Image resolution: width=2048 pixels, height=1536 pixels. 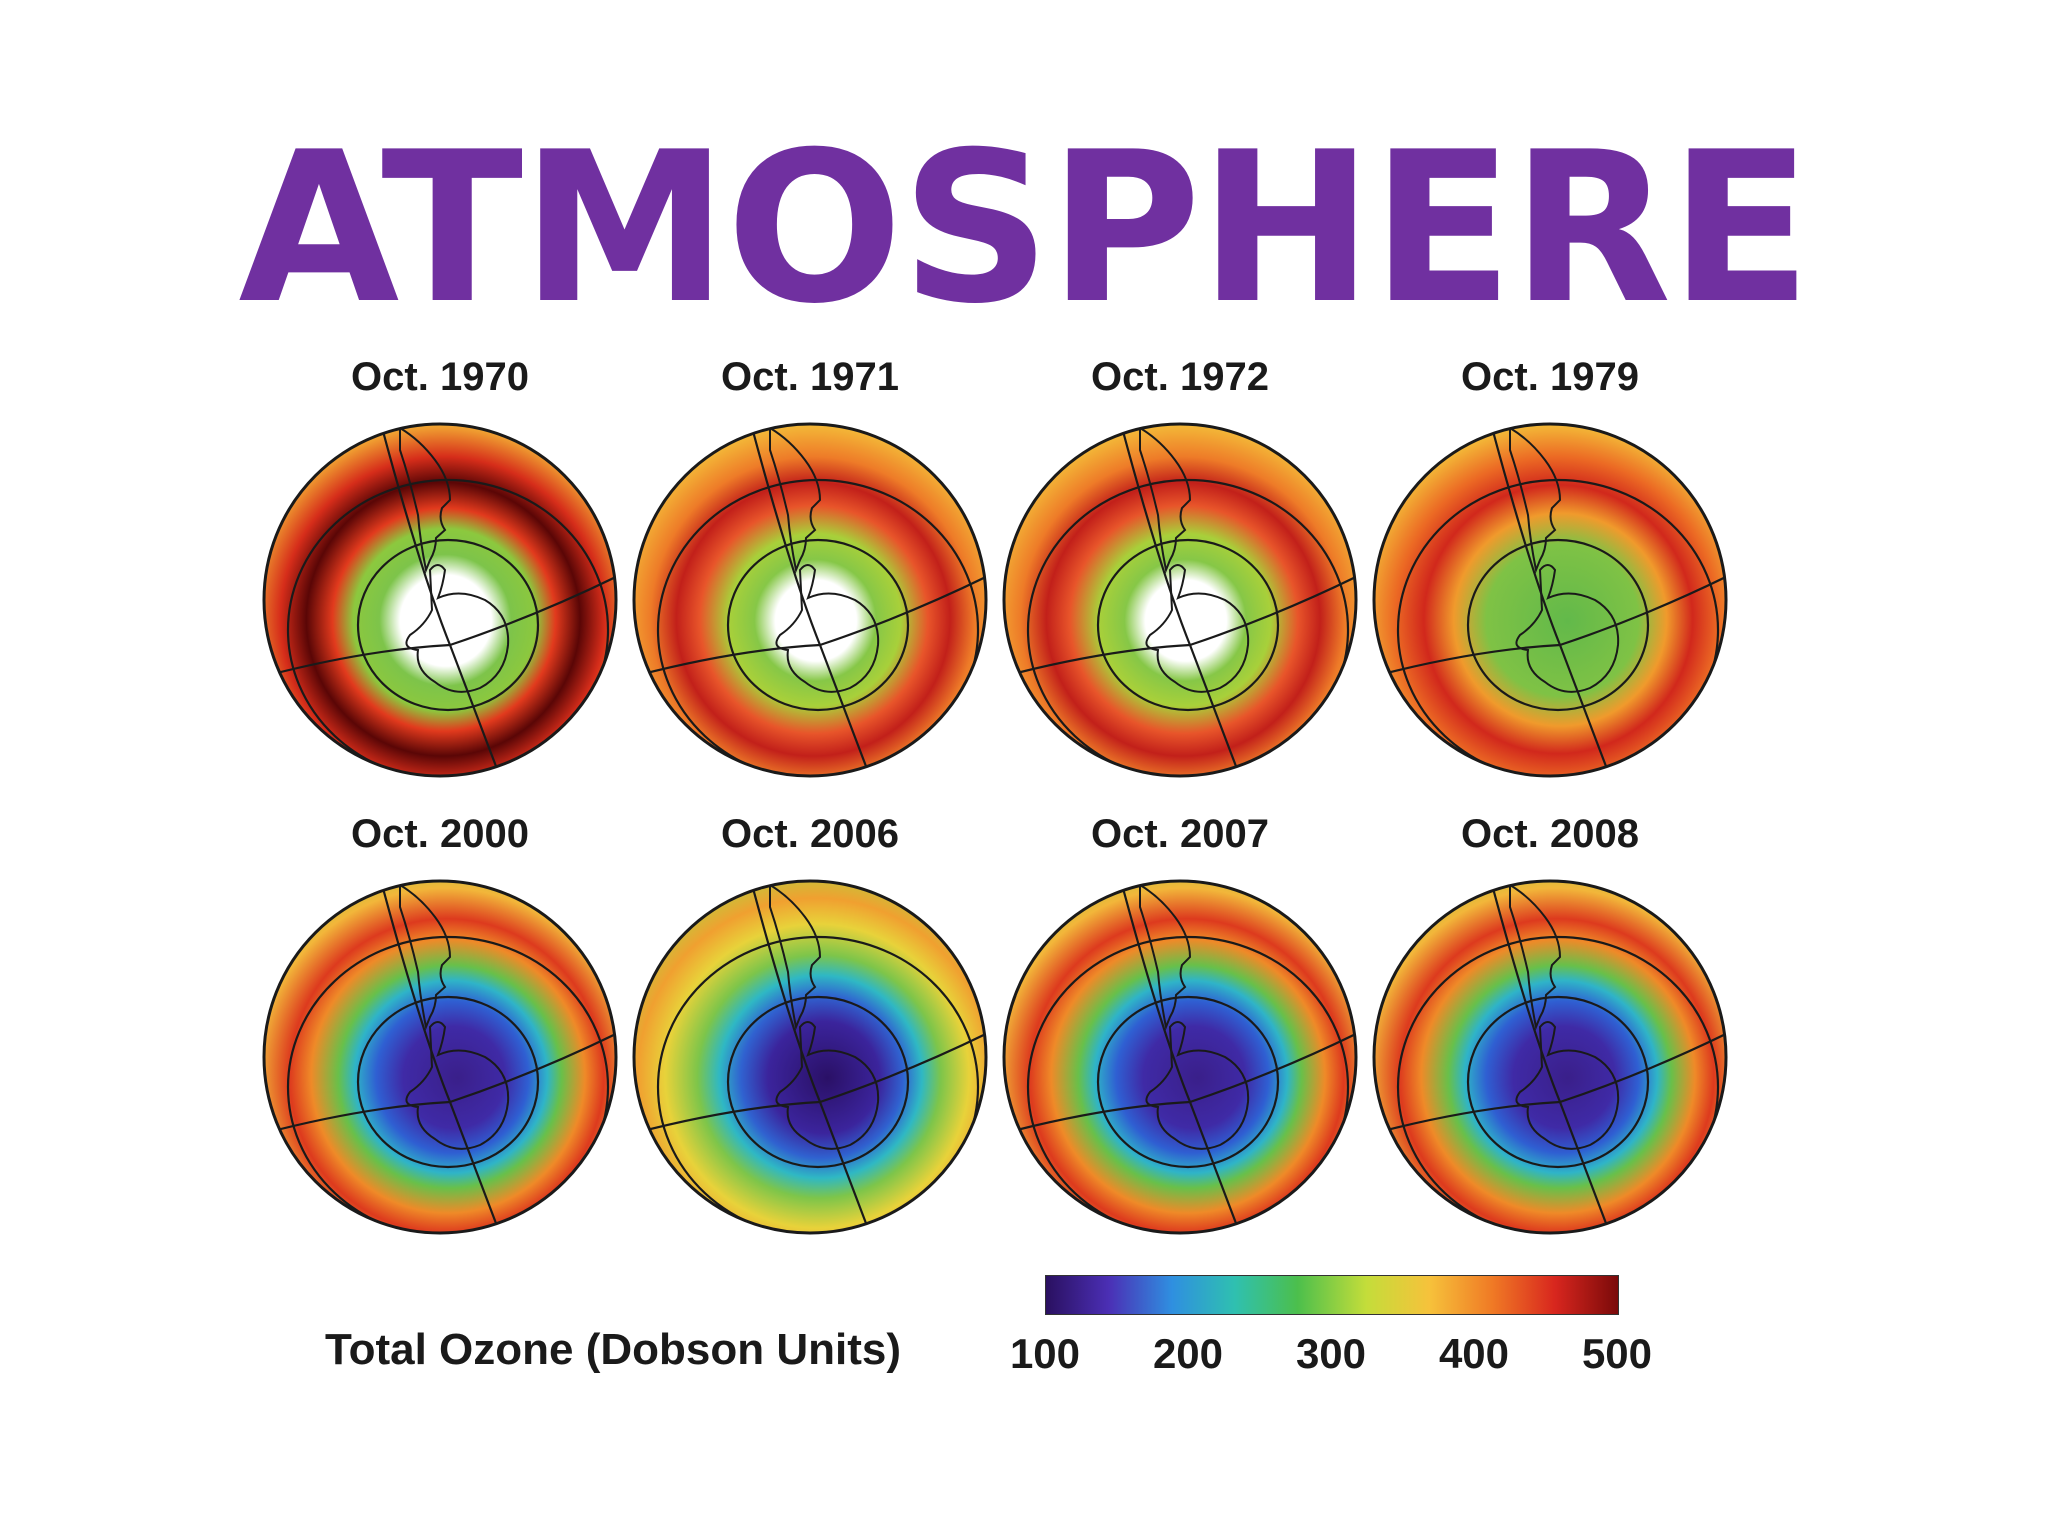 What do you see at coordinates (440, 834) in the screenshot?
I see `panel-label: Oct. 2000` at bounding box center [440, 834].